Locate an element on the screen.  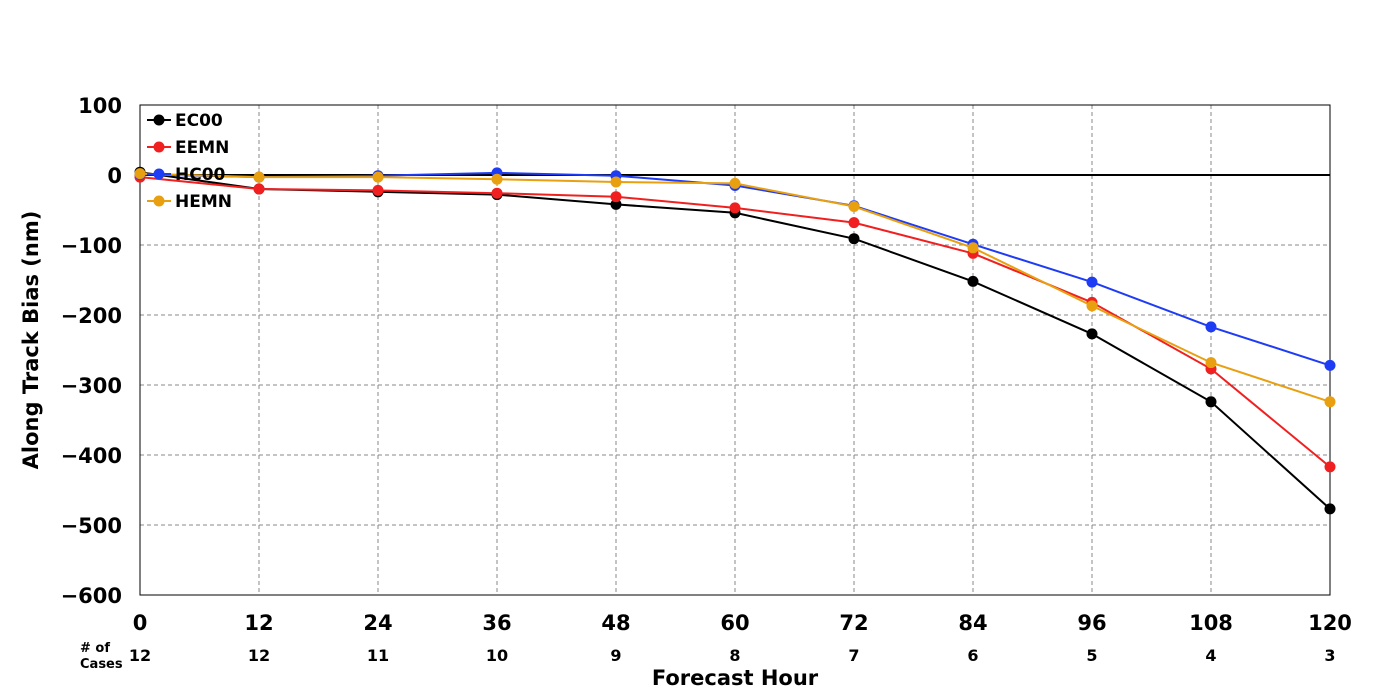
case-count-label: 11 is located at coordinates (378, 655).